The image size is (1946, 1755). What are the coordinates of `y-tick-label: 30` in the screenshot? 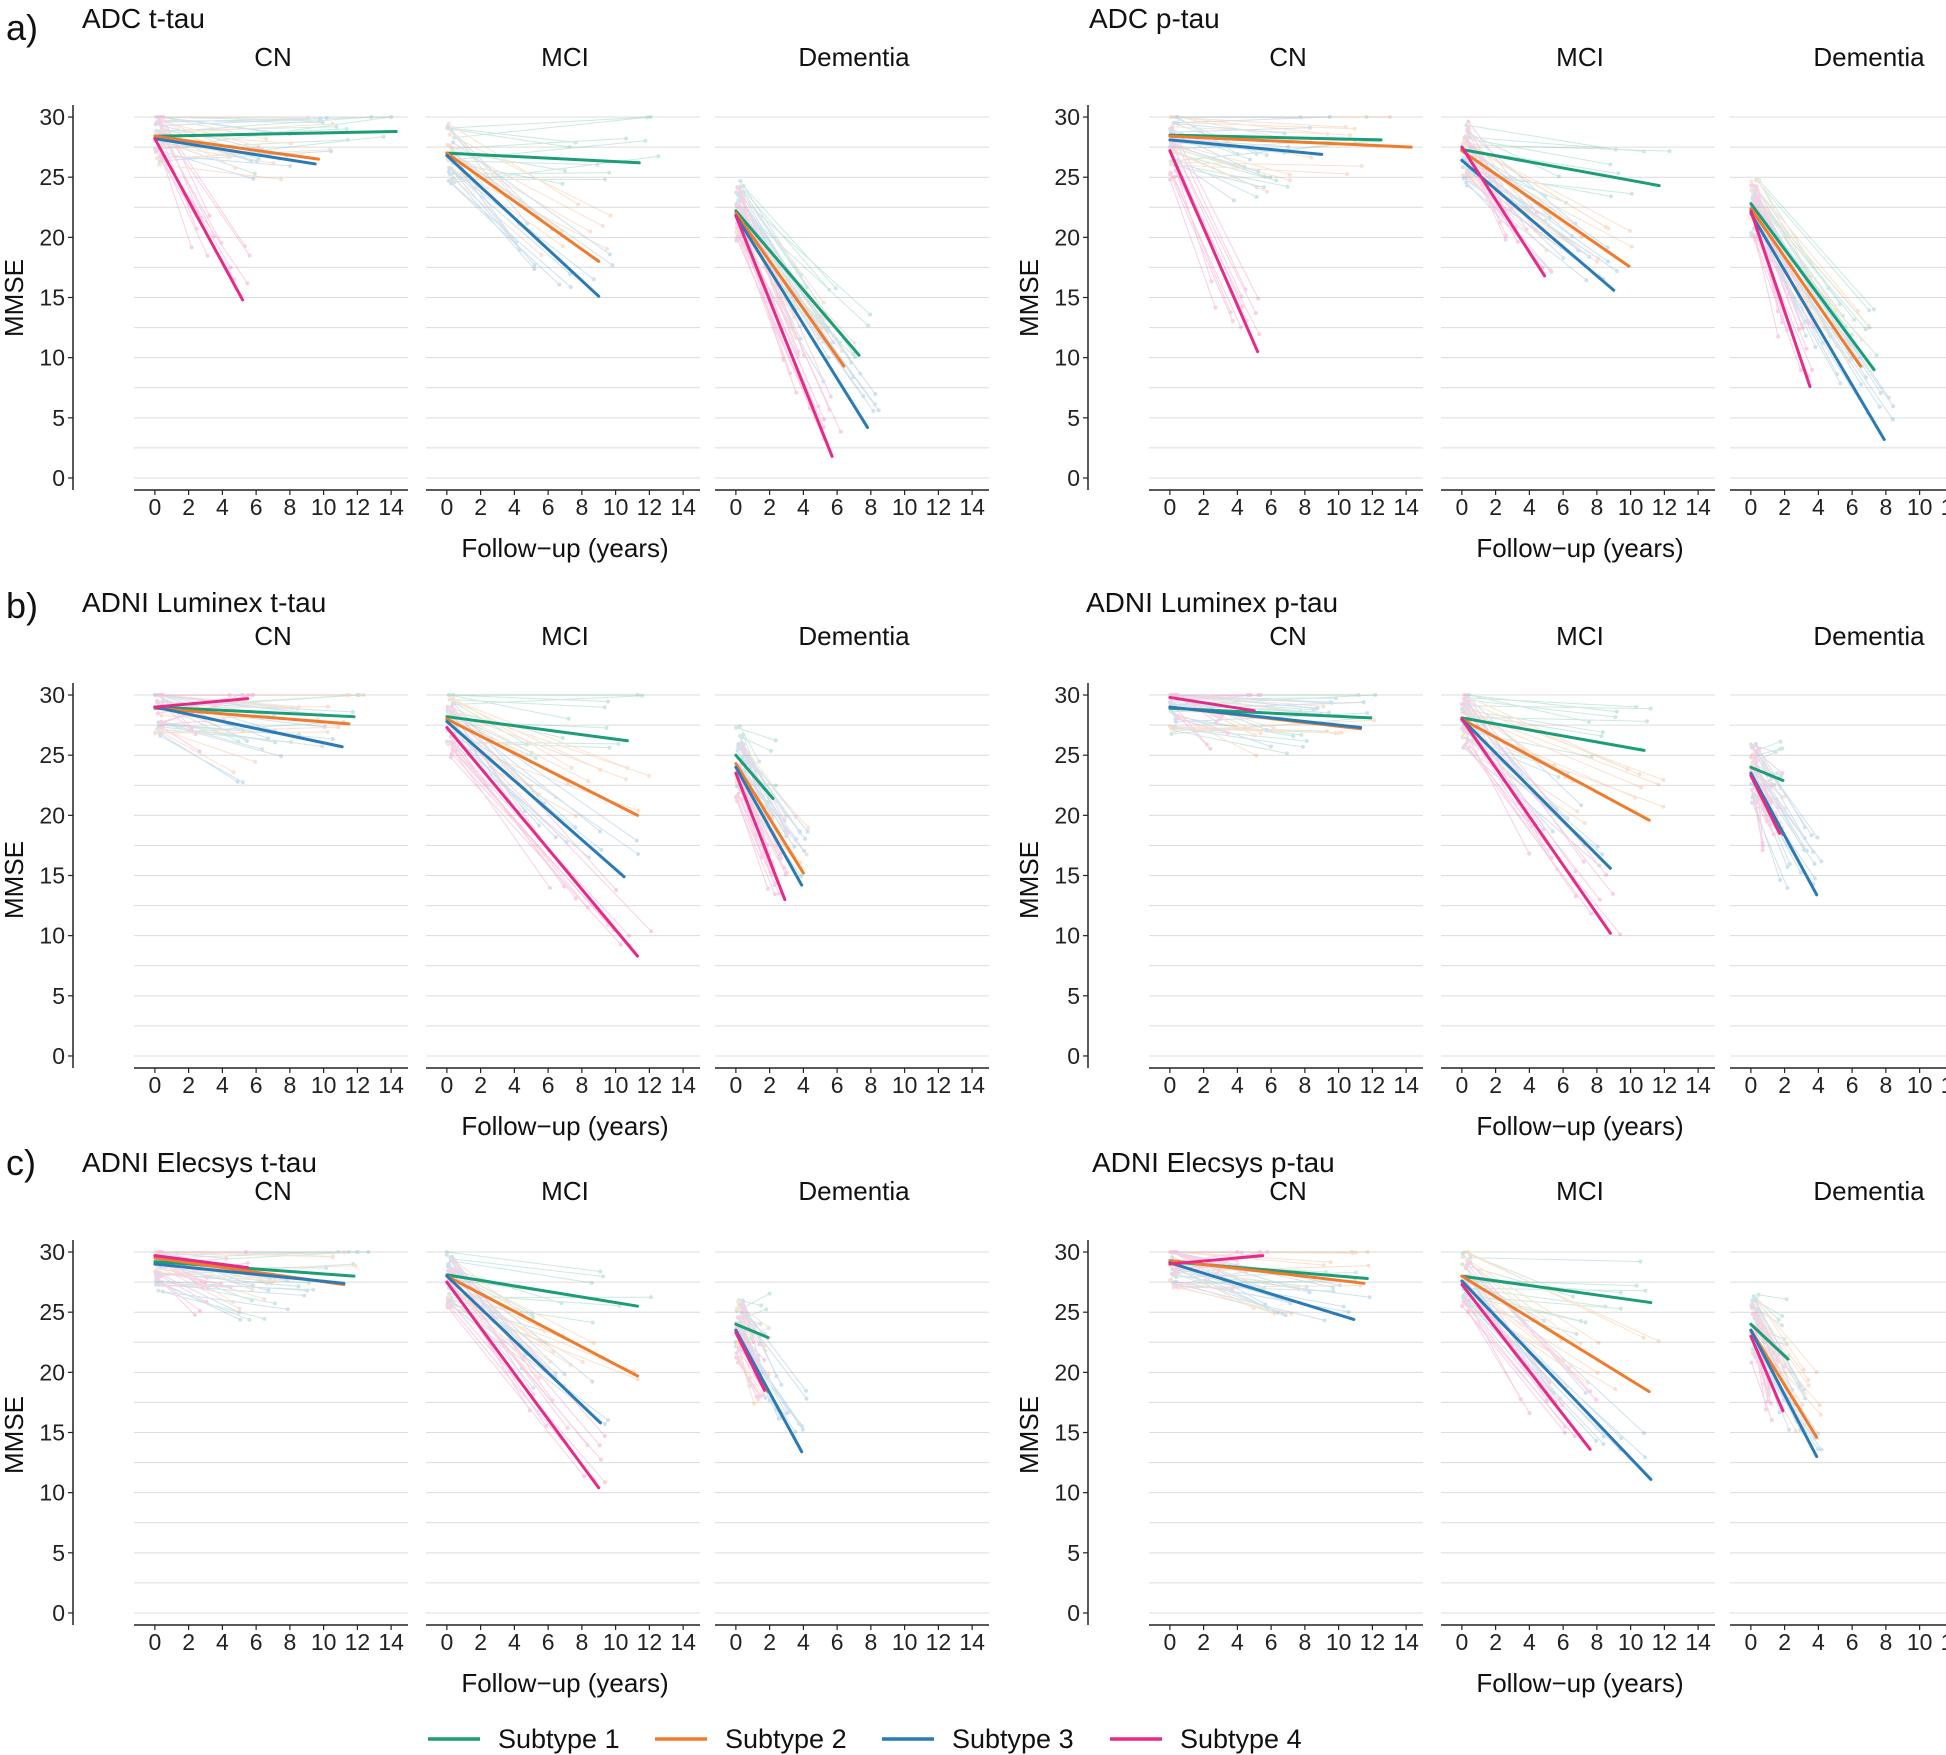 It's located at (1067, 695).